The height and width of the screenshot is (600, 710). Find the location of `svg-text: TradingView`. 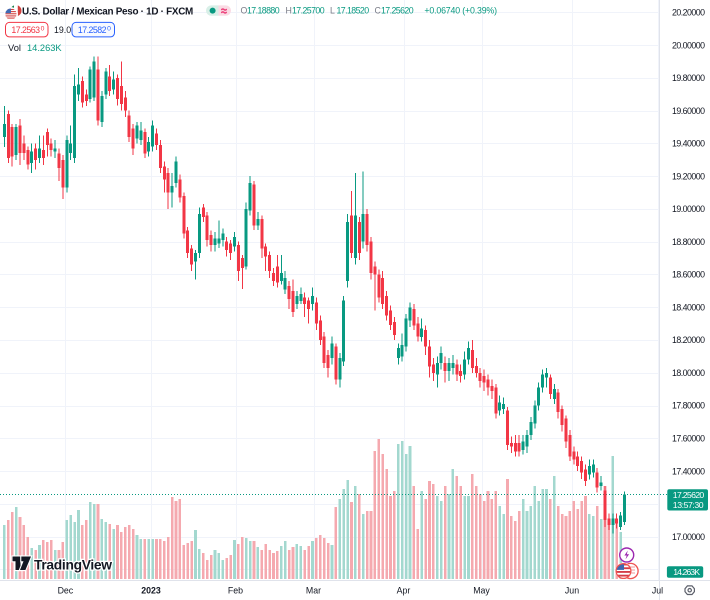

svg-text: TradingView is located at coordinates (73, 564).